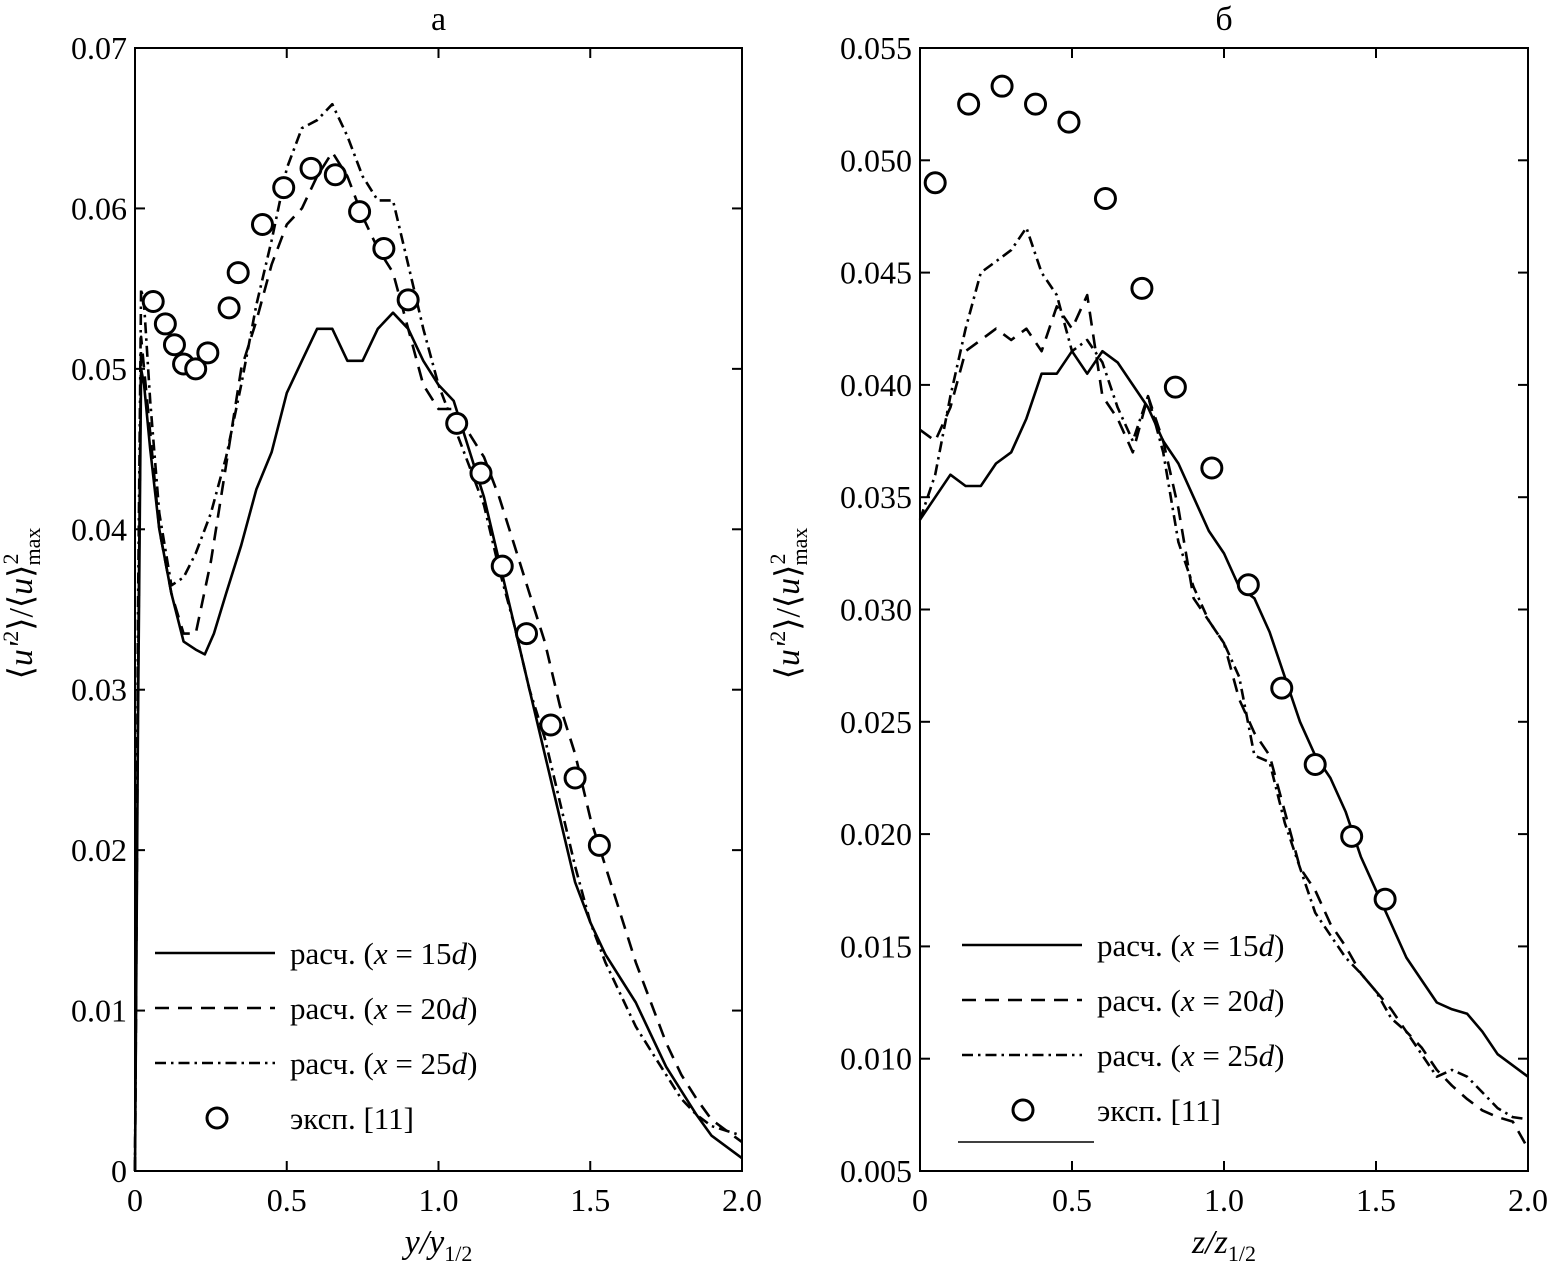 The width and height of the screenshot is (1554, 1270). Describe the element at coordinates (876, 385) in the screenshot. I see `y-tick-label: 0.040` at that location.